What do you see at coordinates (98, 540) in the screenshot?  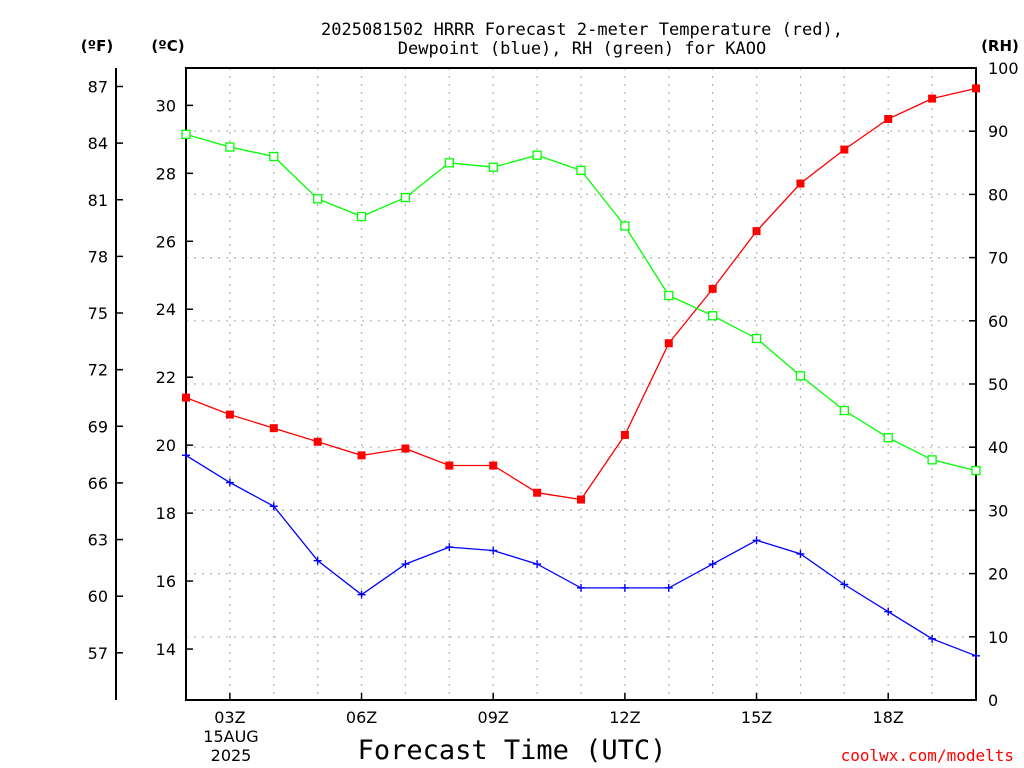 I see `fahrenheit-tick-label: 63` at bounding box center [98, 540].